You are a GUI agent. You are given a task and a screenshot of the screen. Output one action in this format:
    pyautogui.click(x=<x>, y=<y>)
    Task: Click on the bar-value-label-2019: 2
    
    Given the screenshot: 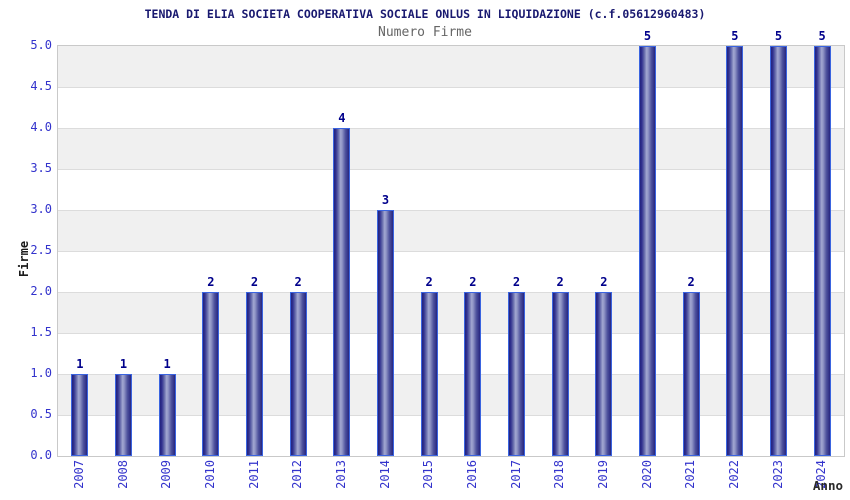 What is the action you would take?
    pyautogui.click(x=604, y=282)
    